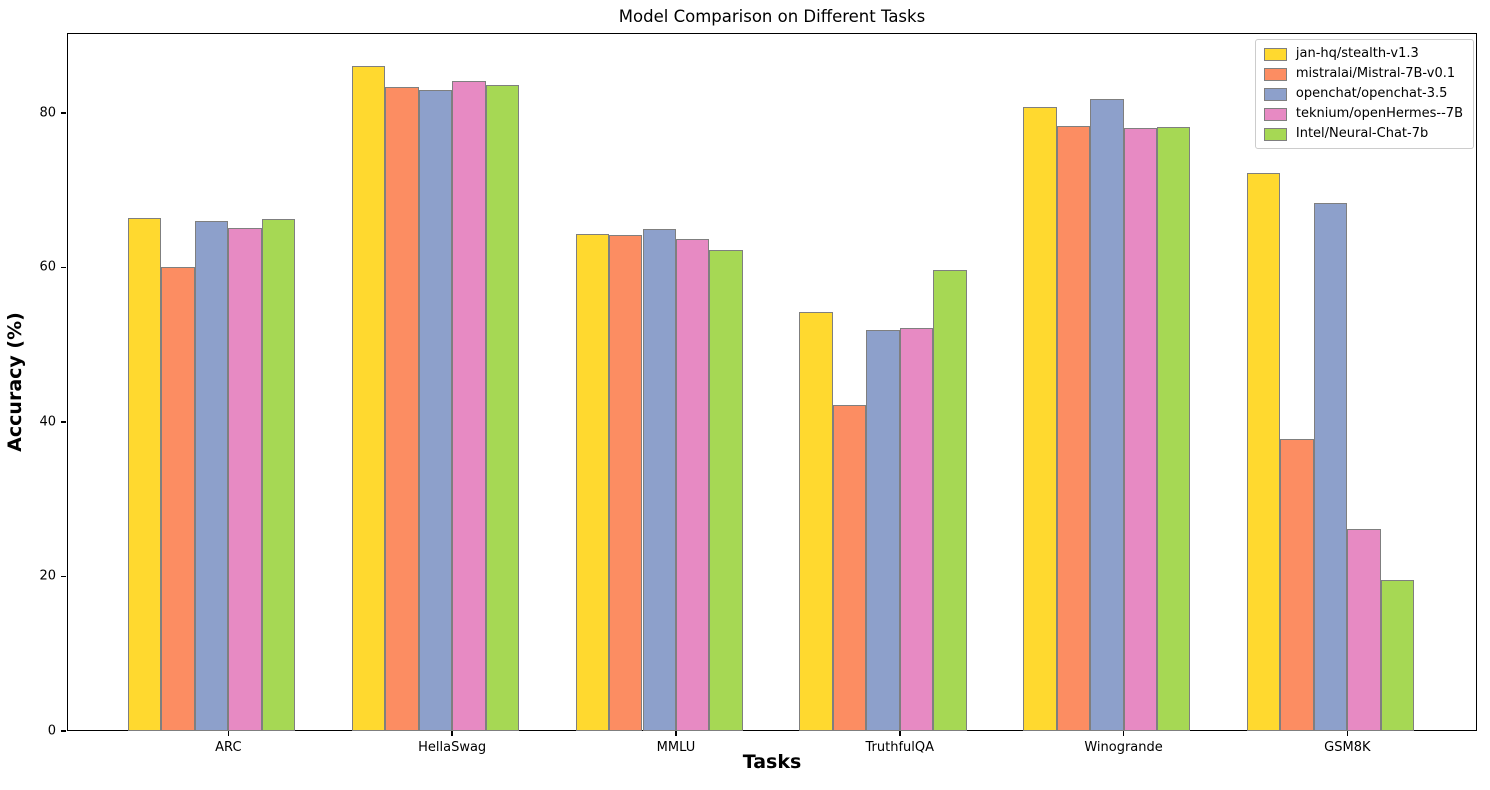 This screenshot has height=790, width=1490. I want to click on bar-intel-neural-chat-7b-mmlu, so click(726, 490).